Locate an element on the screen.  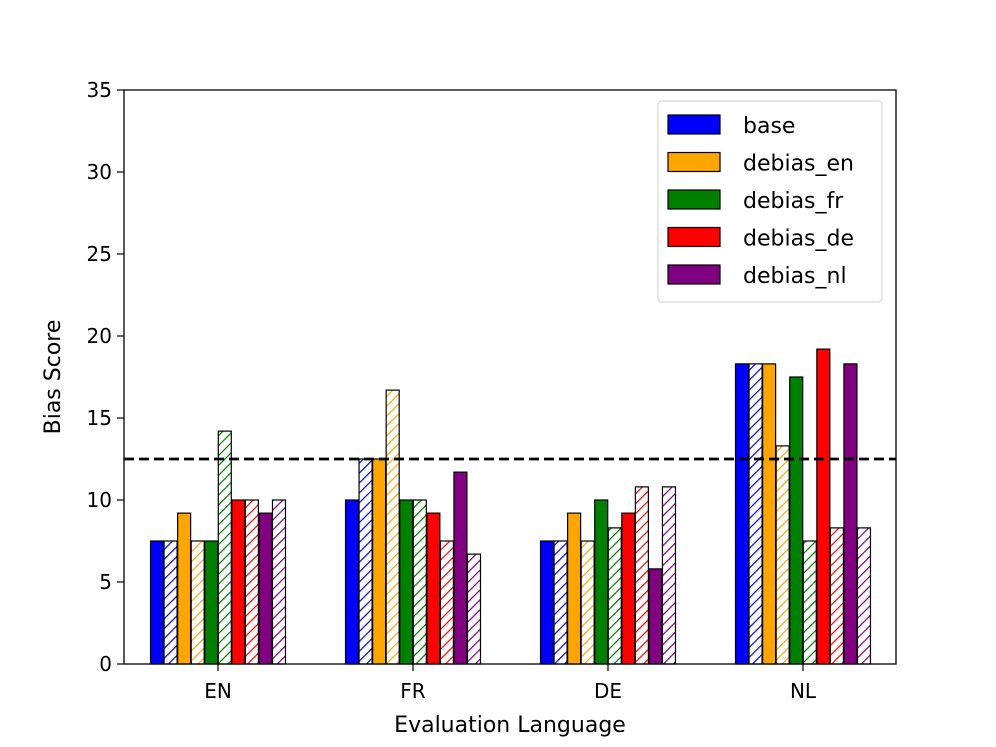
x-tick-label: DE is located at coordinates (608, 691).